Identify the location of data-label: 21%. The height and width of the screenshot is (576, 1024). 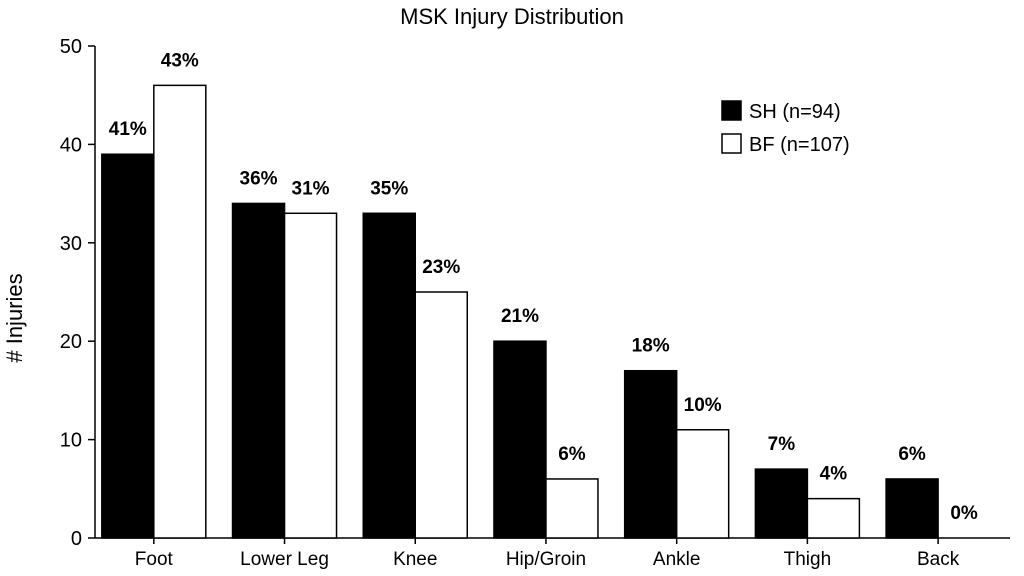
(520, 316).